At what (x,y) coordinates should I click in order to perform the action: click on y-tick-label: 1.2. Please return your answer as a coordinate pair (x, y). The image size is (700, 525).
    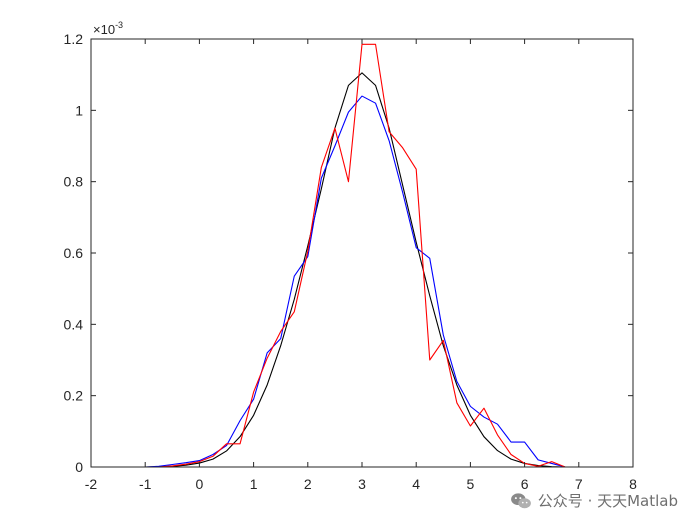
    Looking at the image, I should click on (74, 39).